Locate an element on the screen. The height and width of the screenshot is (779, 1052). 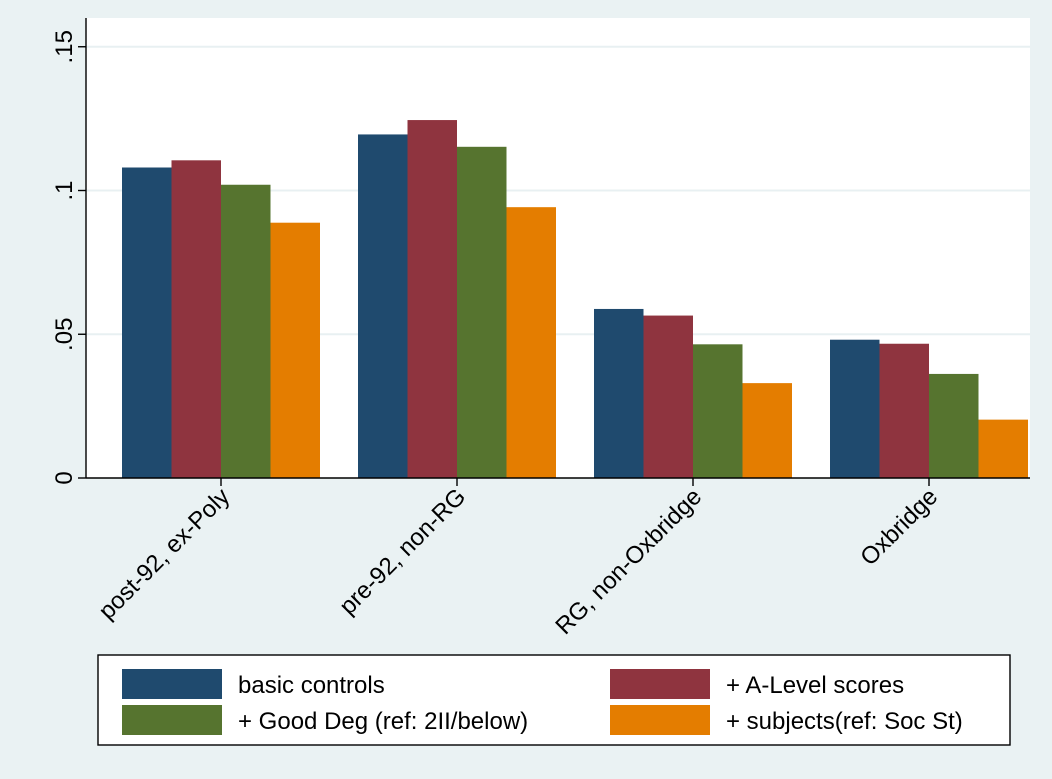
y-tick-label: .15 is located at coordinates (64, 46).